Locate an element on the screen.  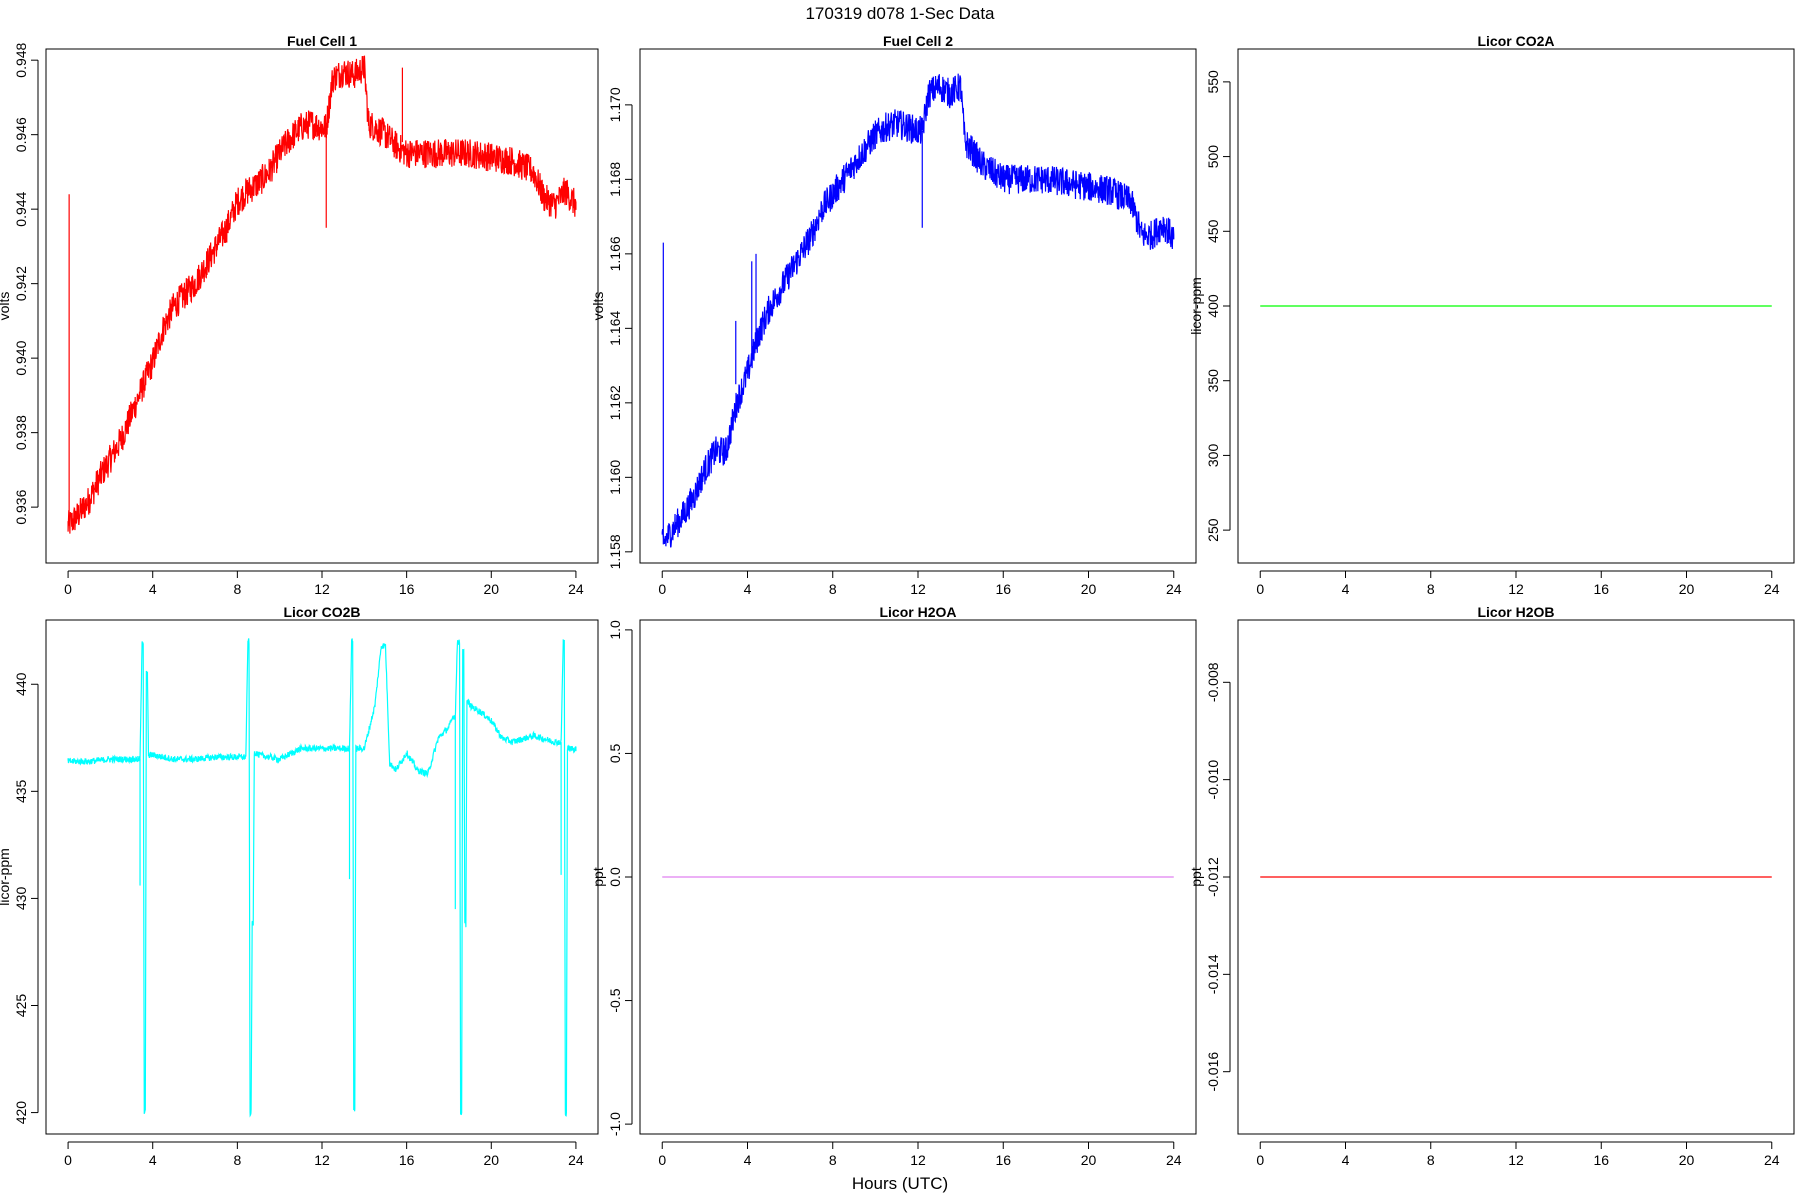
y-axis: 420 425 430 435 440 is located at coordinates (26, 898).